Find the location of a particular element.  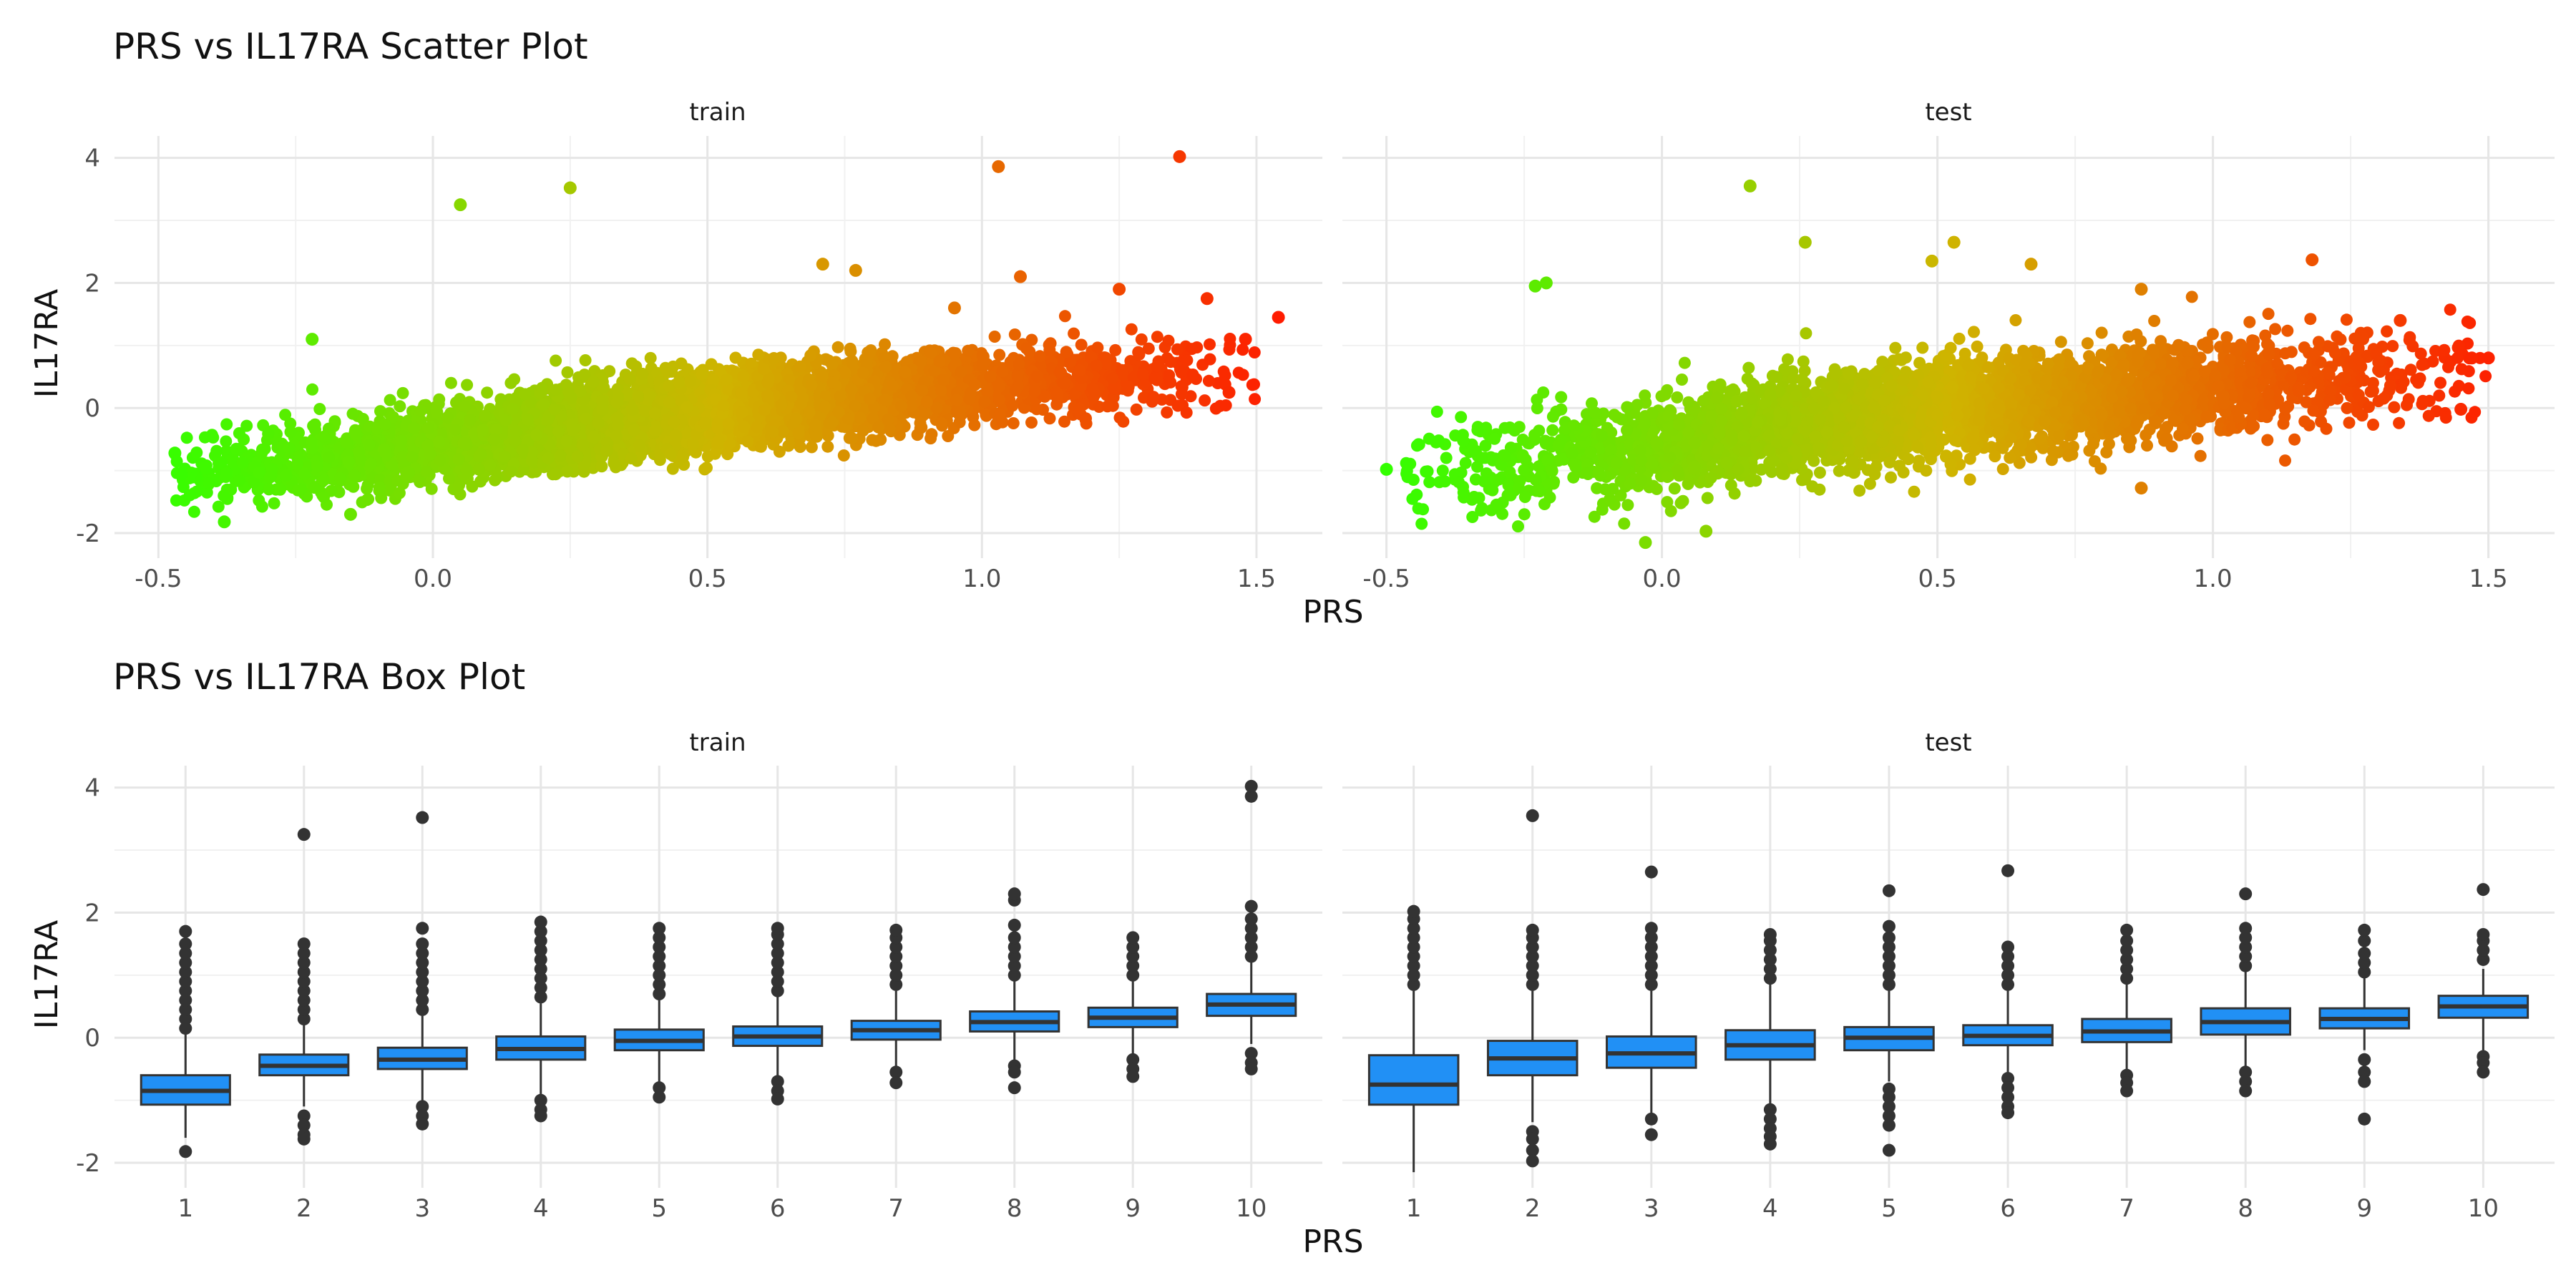

scatter-x-tick-label: 0.5 is located at coordinates (707, 579).